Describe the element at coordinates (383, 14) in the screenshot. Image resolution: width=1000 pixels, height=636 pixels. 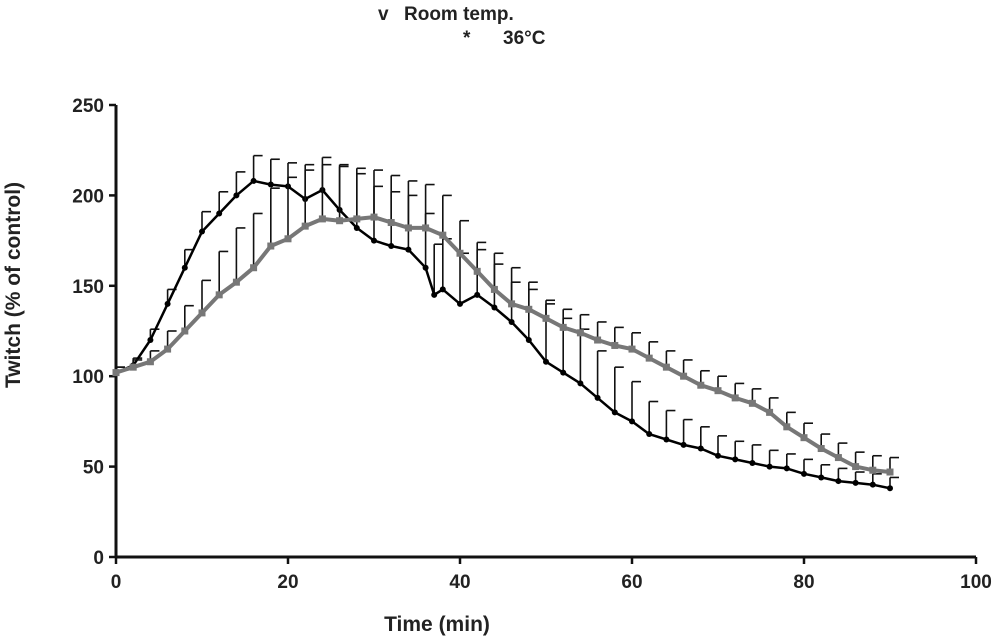
I see `legend-marker-room-temp: v` at that location.